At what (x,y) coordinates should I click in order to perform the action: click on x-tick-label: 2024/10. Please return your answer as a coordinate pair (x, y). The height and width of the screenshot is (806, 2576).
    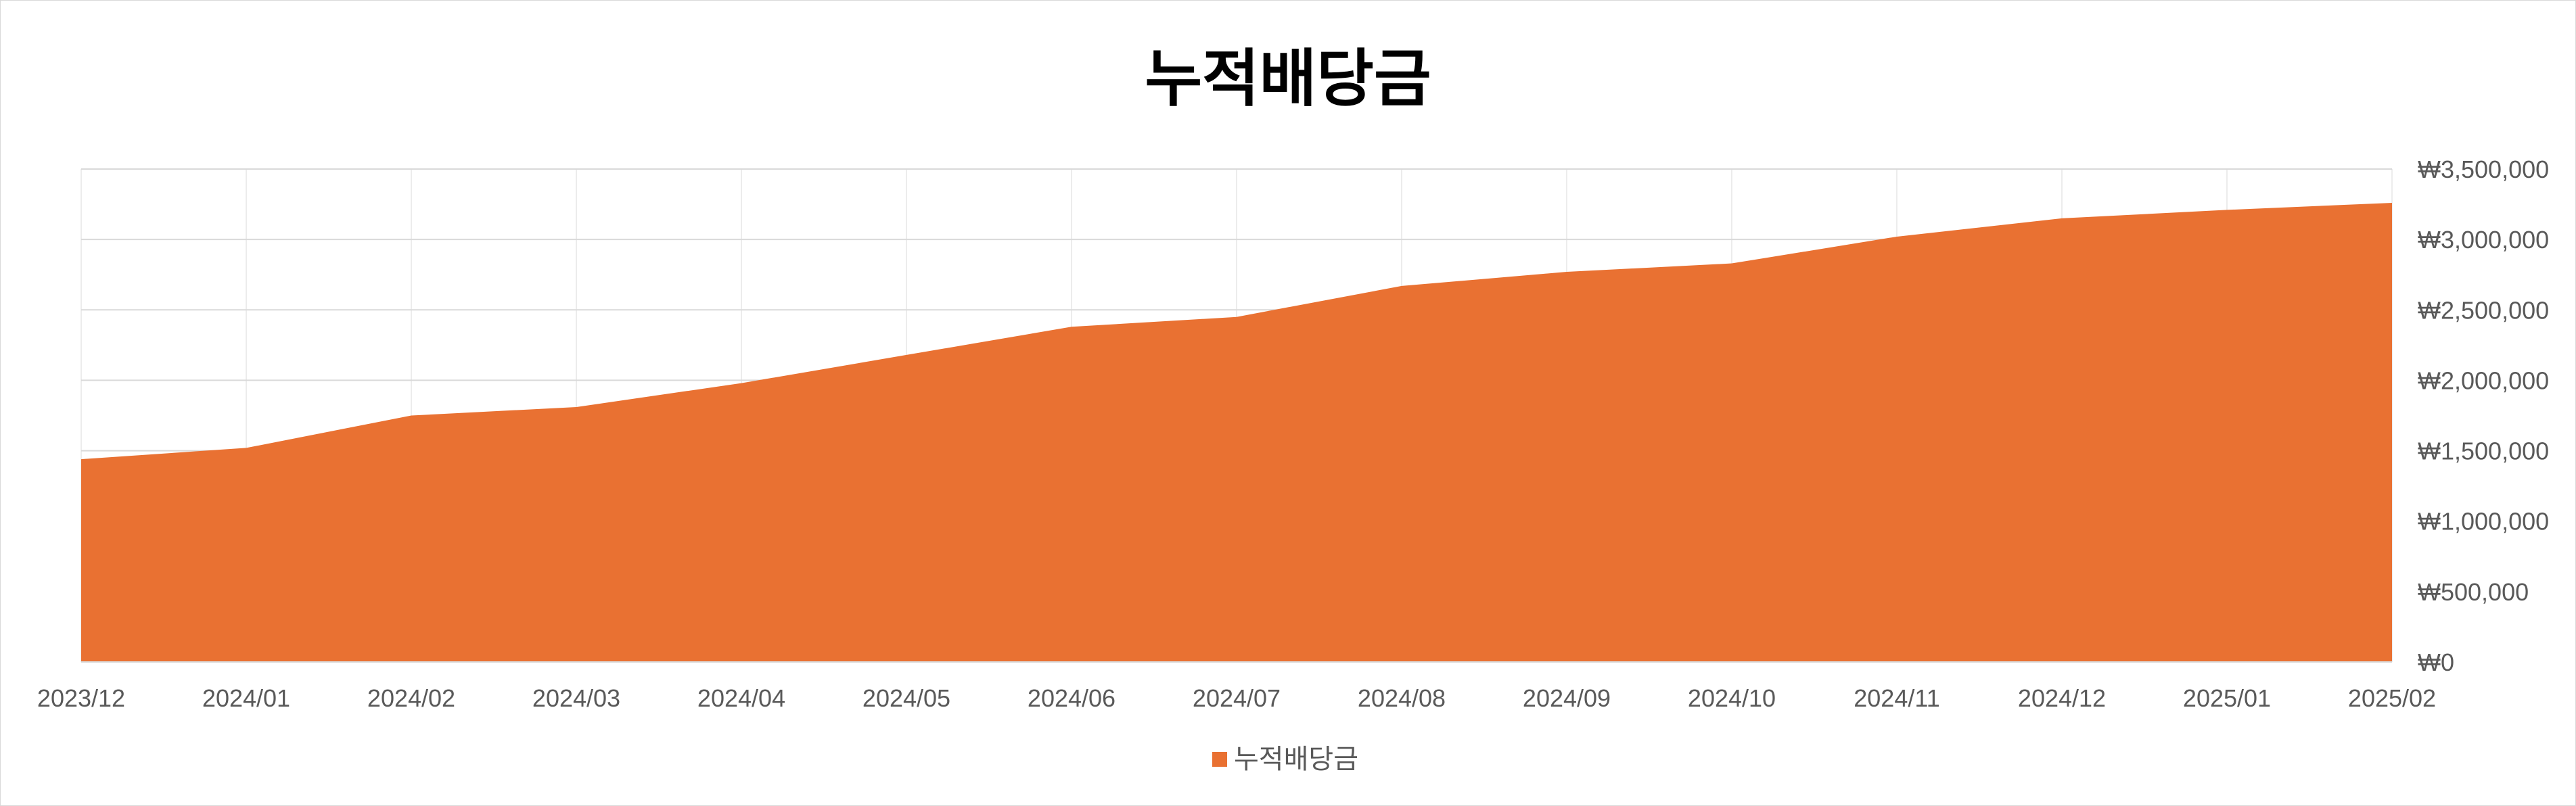
    Looking at the image, I should click on (1732, 698).